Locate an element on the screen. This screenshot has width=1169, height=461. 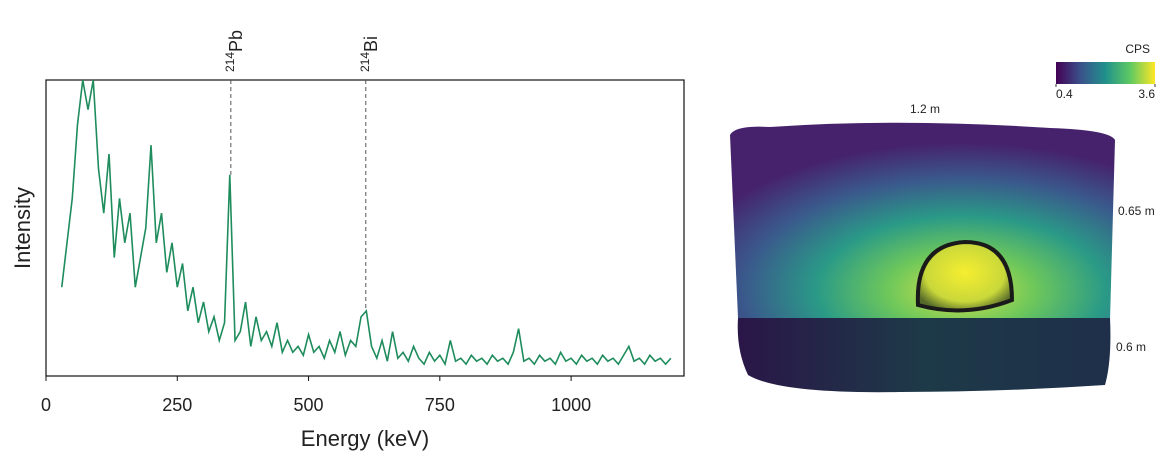
peak-symbol: Pb is located at coordinates (236, 41).